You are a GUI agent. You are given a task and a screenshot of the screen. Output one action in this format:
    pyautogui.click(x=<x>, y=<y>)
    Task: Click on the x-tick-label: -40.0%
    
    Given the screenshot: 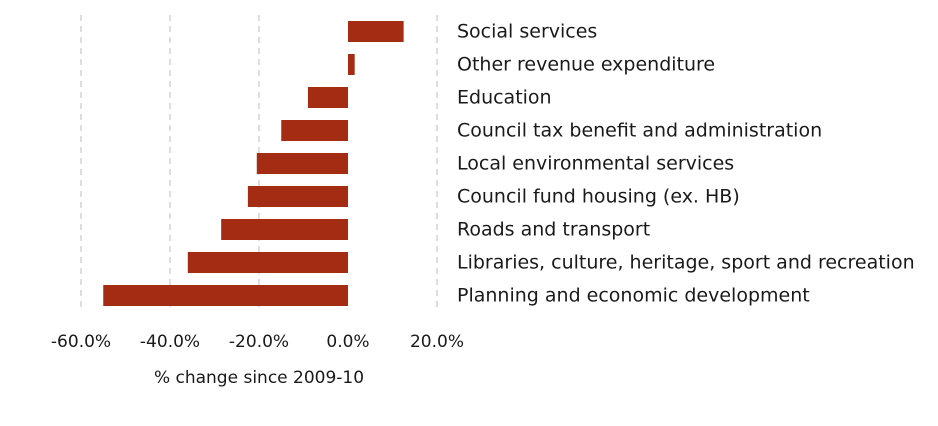 What is the action you would take?
    pyautogui.click(x=170, y=342)
    